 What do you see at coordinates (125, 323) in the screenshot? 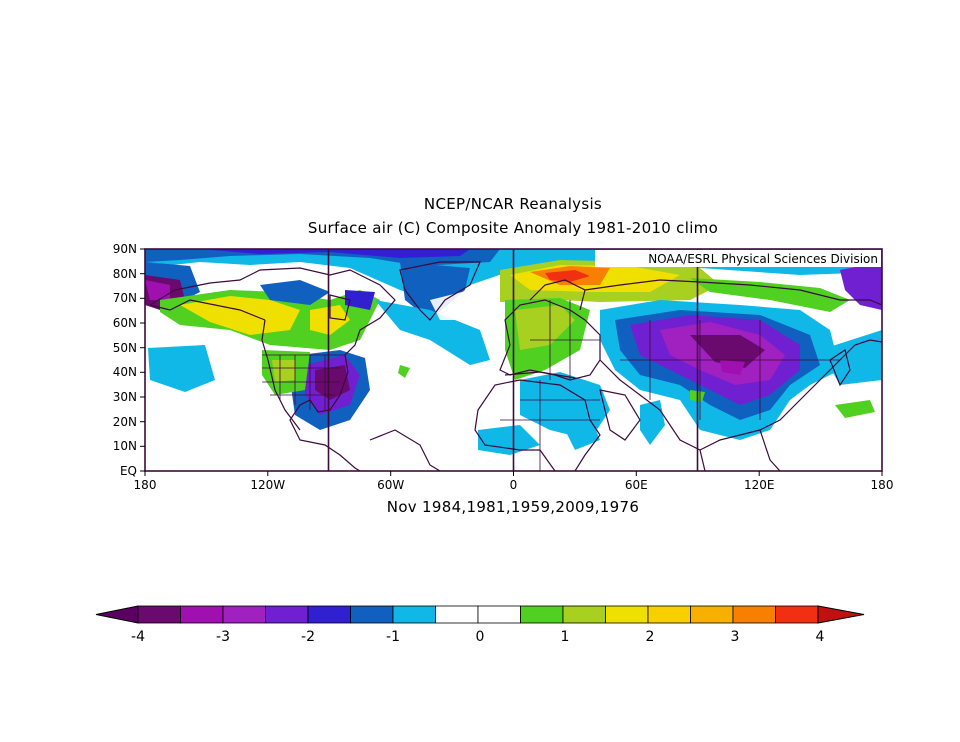
I see `lat-label: 60N` at bounding box center [125, 323].